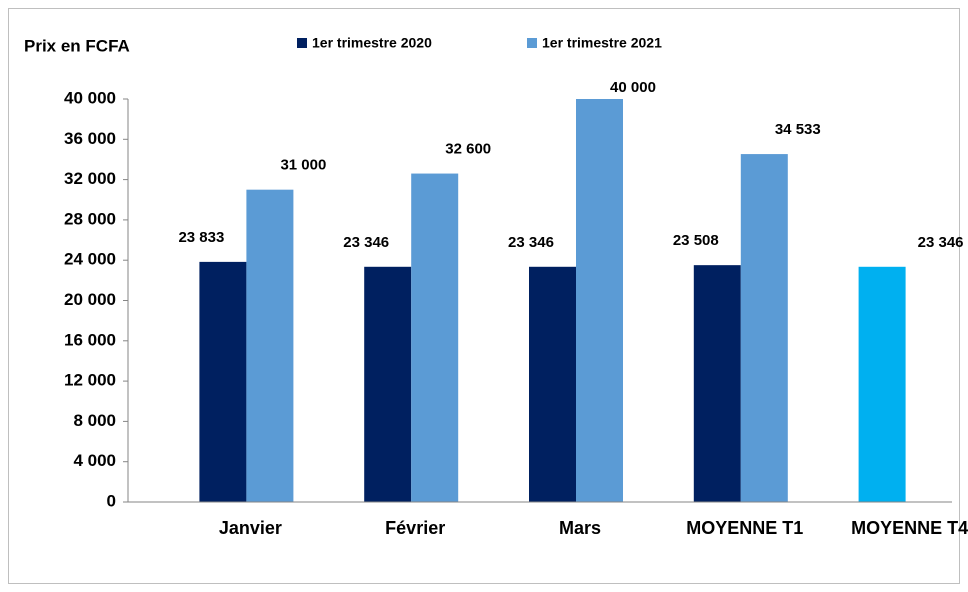  I want to click on y-tick-label: 20 000, so click(90, 299).